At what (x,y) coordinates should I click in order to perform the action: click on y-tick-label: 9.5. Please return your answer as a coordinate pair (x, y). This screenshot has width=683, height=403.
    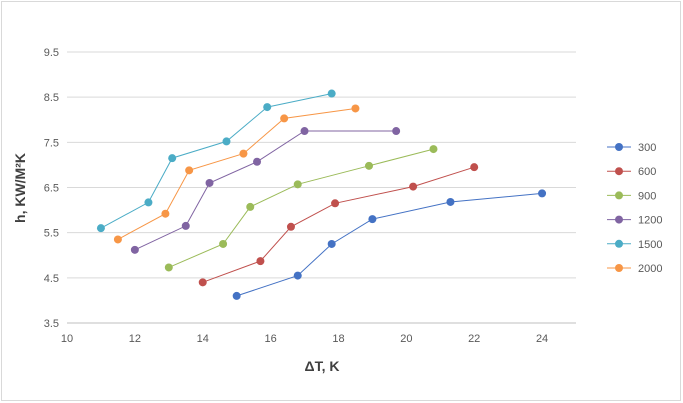
    Looking at the image, I should click on (51, 53).